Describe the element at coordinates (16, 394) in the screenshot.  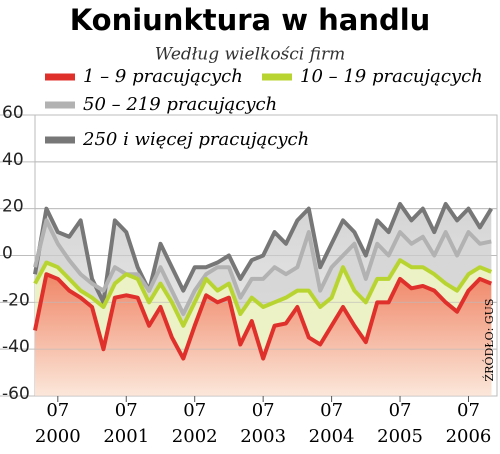
I see `y-tick-label: -60` at that location.